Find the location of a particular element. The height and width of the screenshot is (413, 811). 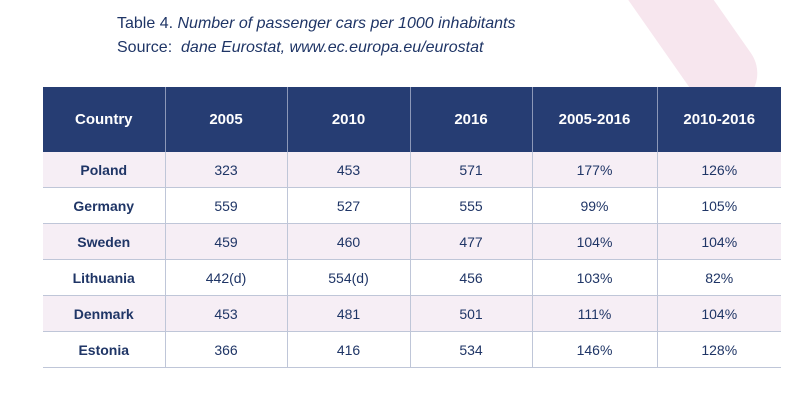

cell-2010: 554(d) is located at coordinates (349, 277).